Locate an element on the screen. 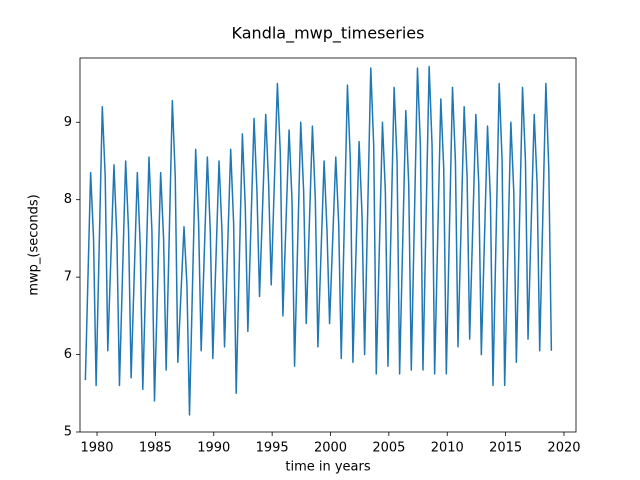 The image size is (640, 480). y-axis-label: mwp_(seconds) is located at coordinates (34, 244).